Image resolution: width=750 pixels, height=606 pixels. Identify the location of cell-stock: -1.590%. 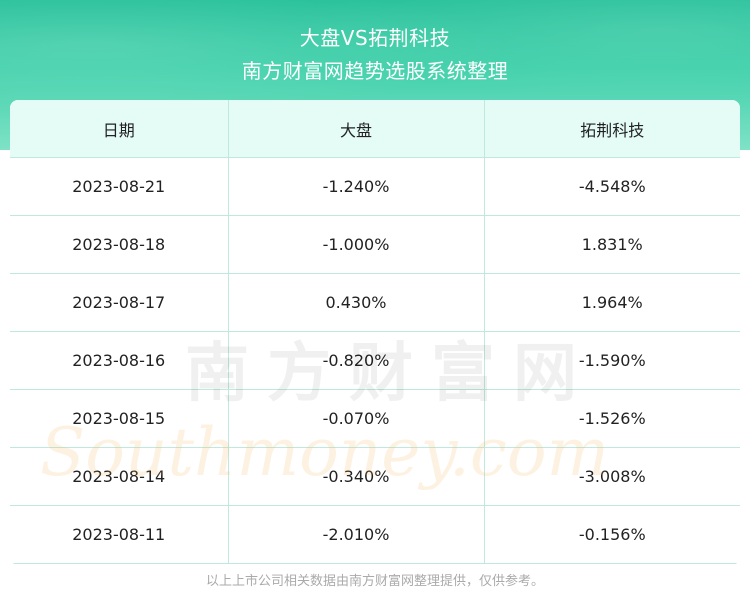
(612, 360).